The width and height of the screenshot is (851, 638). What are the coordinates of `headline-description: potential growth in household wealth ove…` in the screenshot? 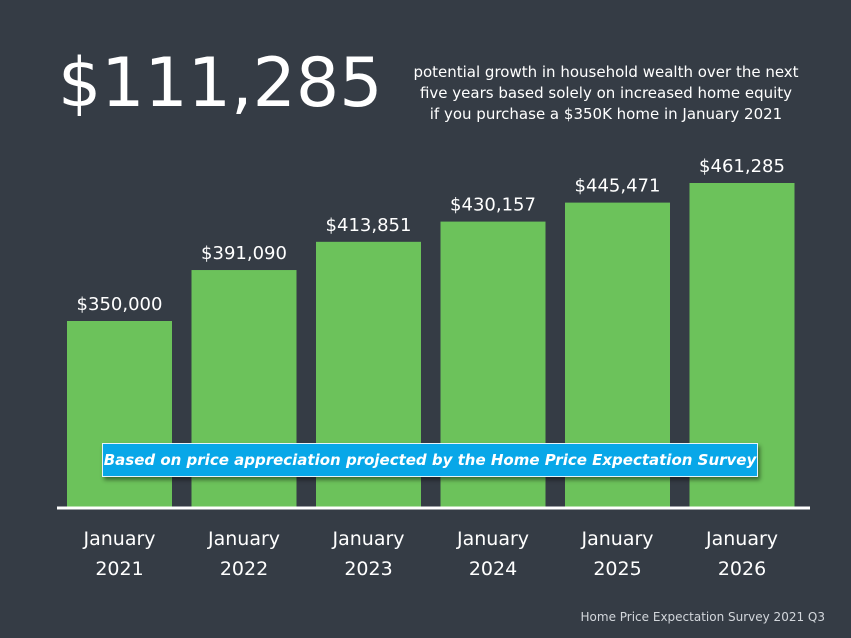 It's located at (606, 93).